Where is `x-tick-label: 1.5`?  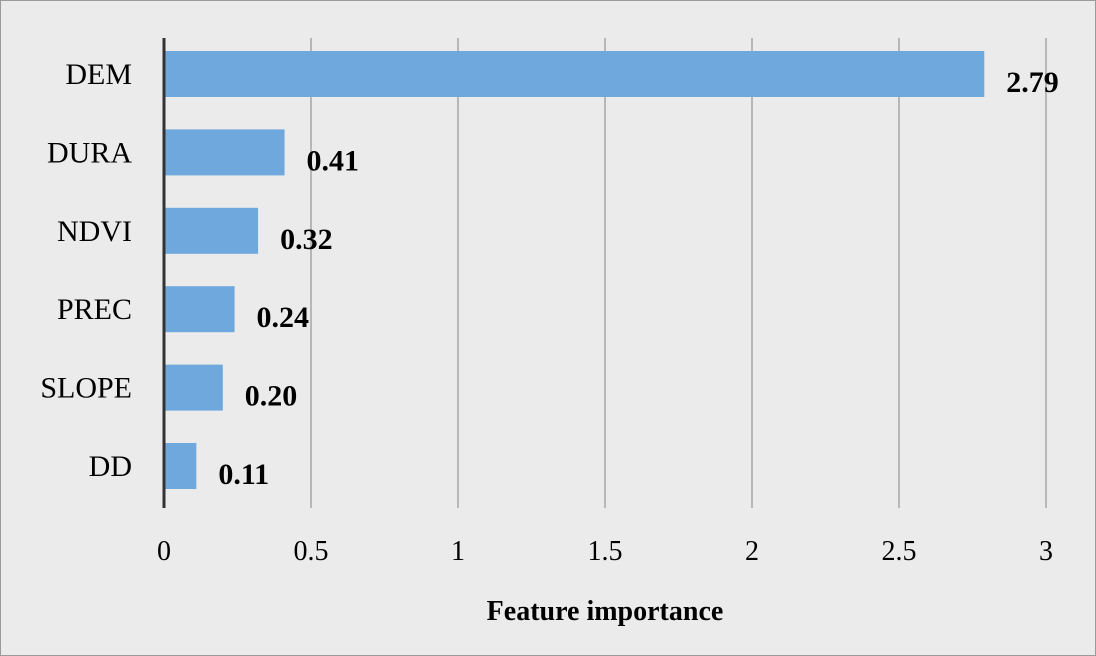 x-tick-label: 1.5 is located at coordinates (605, 551).